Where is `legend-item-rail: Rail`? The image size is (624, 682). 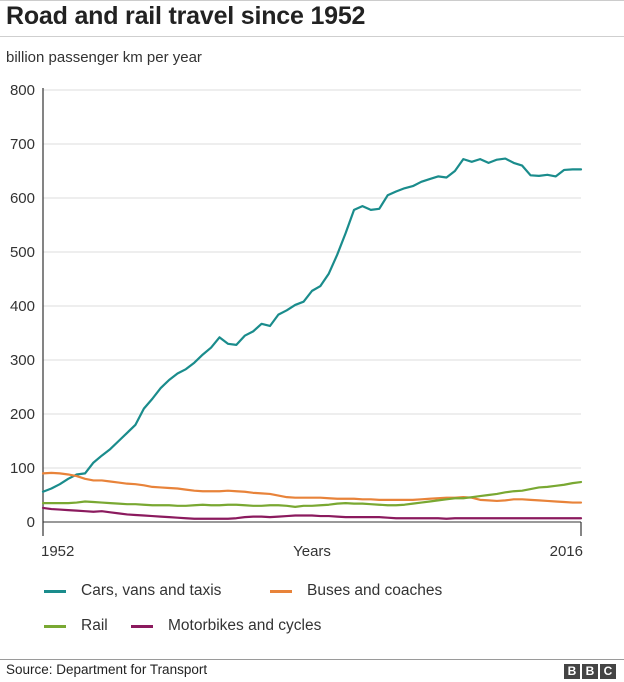 legend-item-rail: Rail is located at coordinates (76, 626).